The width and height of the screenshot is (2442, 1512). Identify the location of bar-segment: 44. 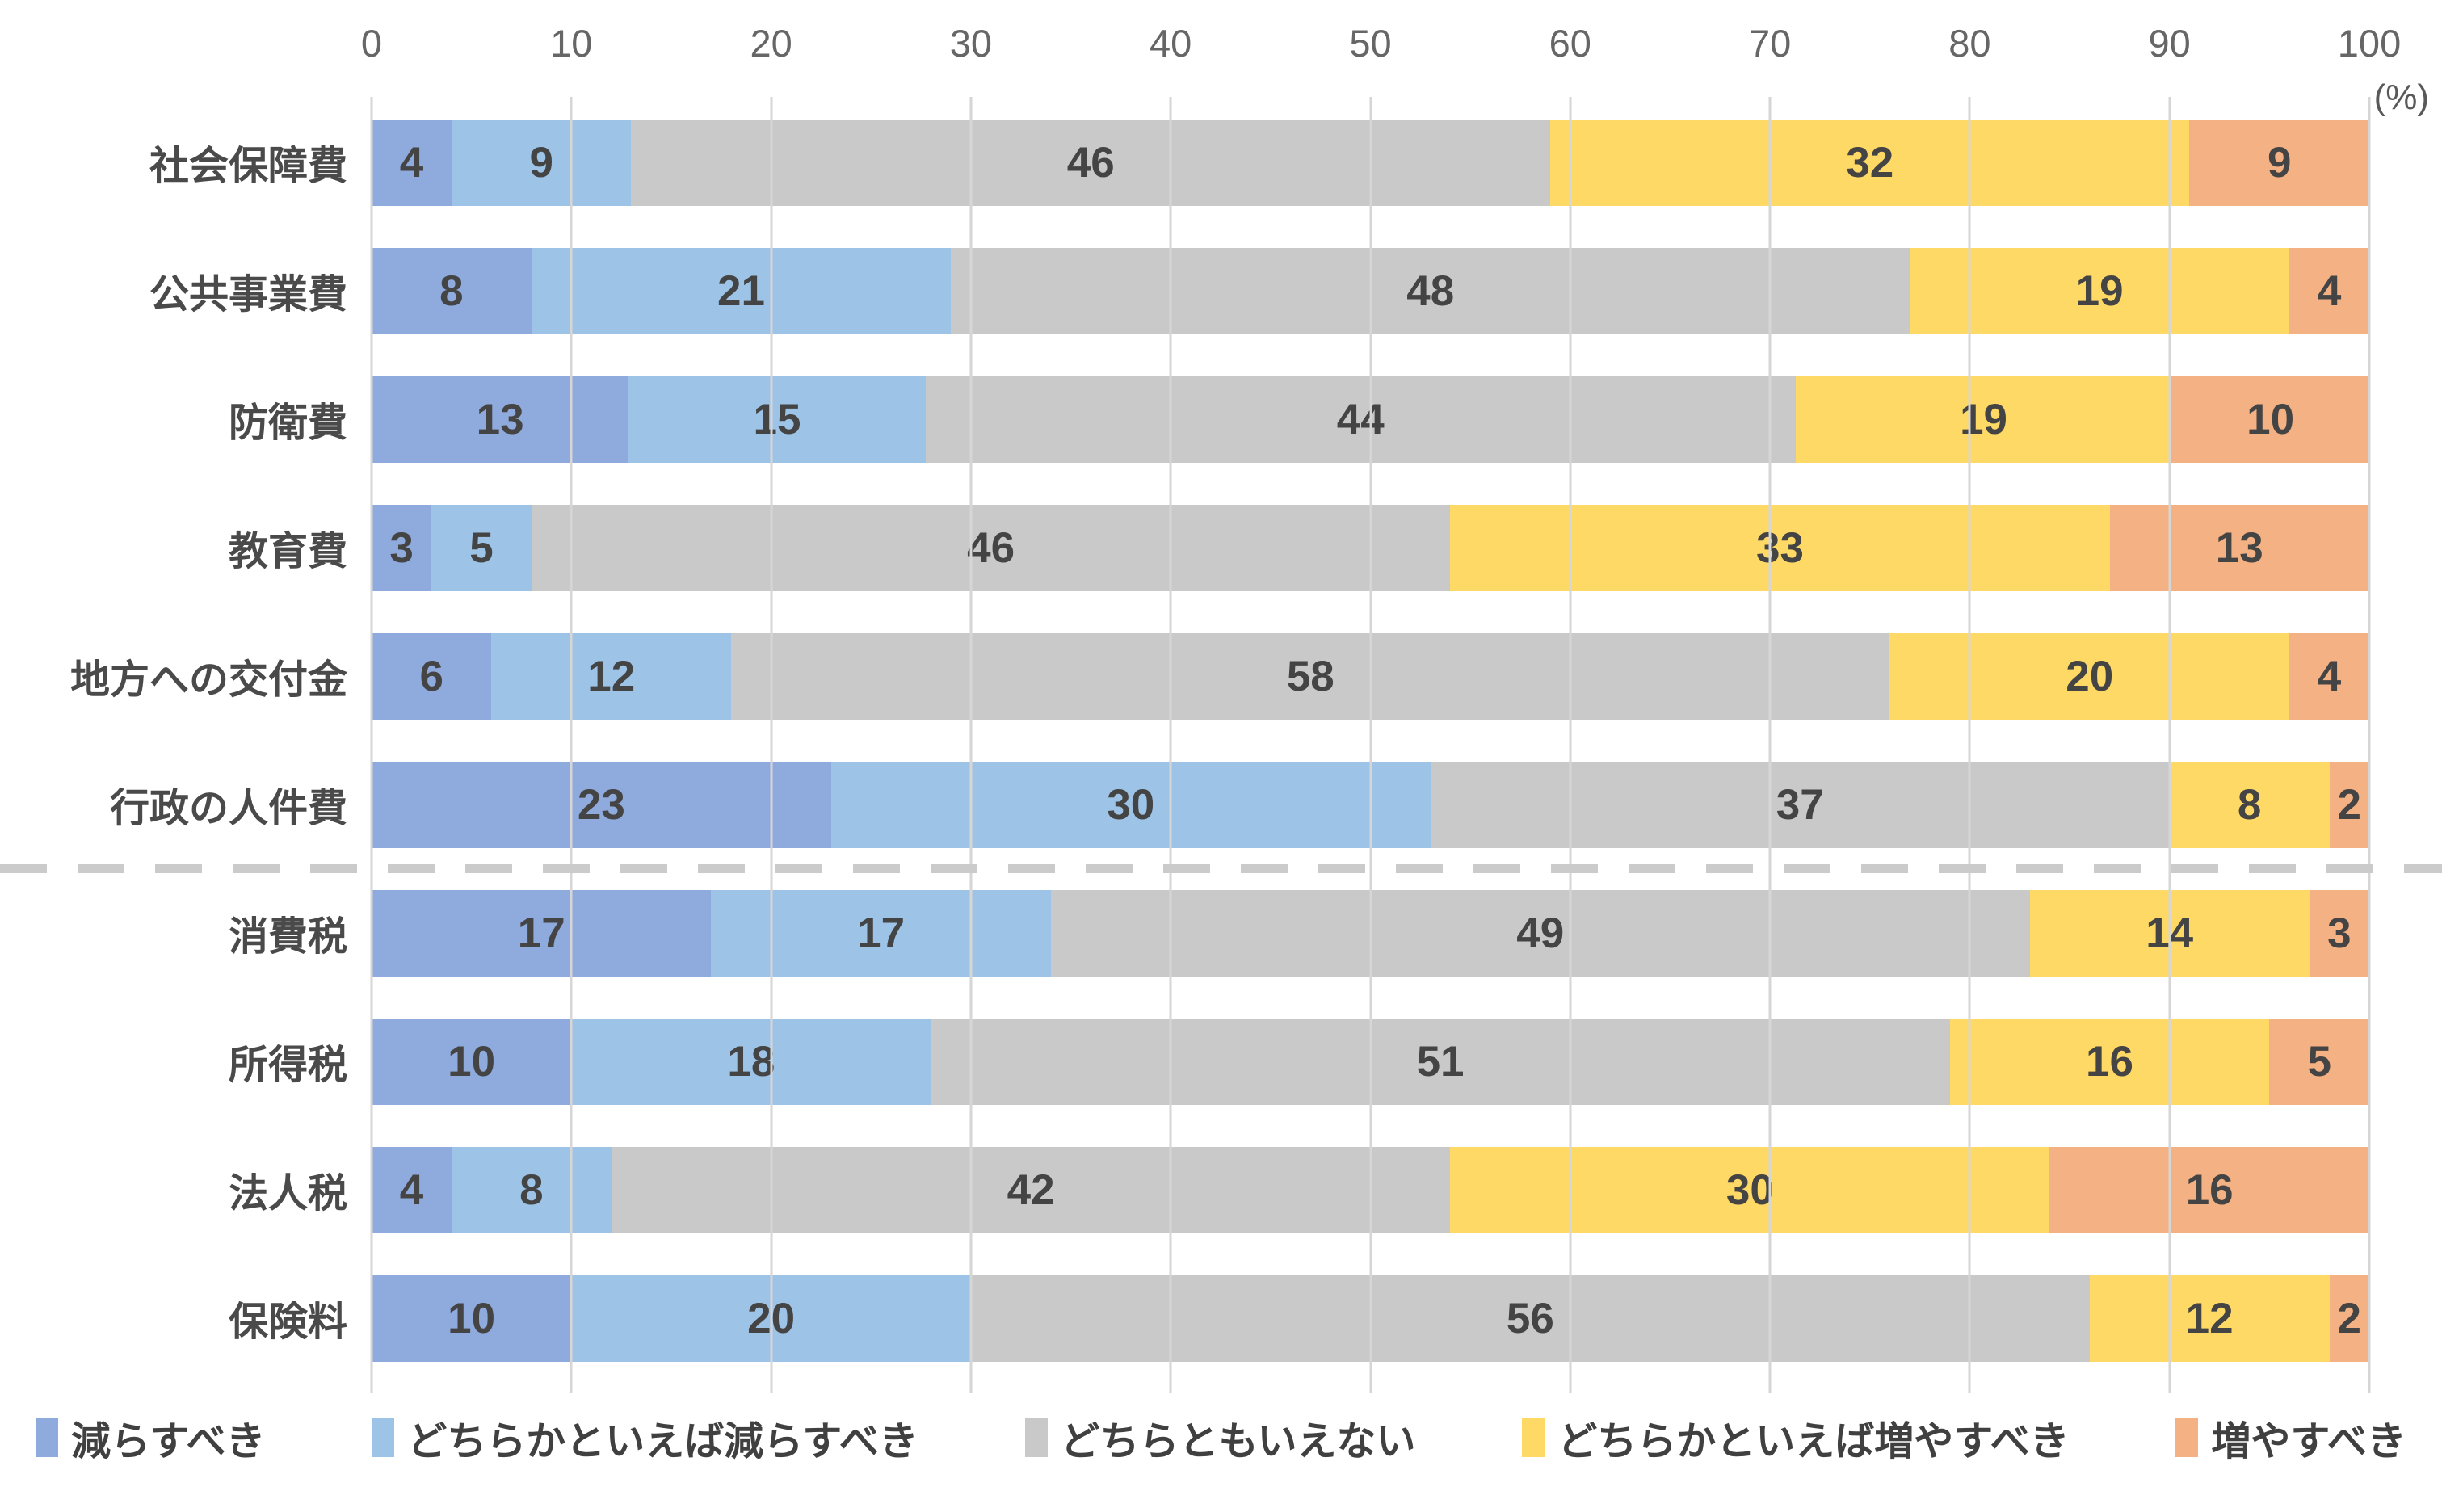
(1360, 420).